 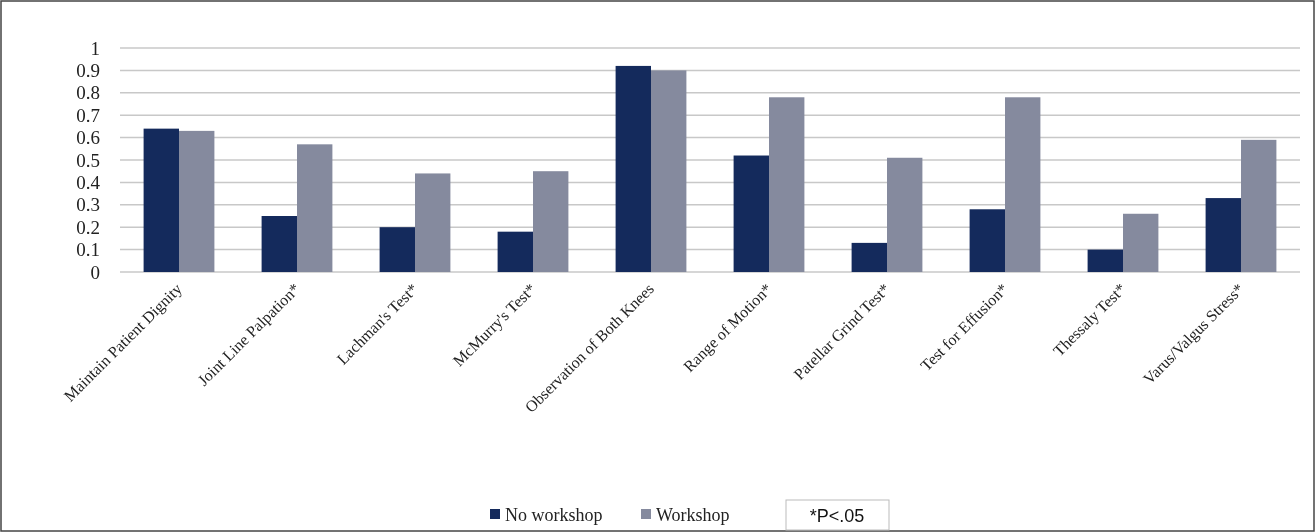 What do you see at coordinates (88, 205) in the screenshot?
I see `y-tick-label: 0.3` at bounding box center [88, 205].